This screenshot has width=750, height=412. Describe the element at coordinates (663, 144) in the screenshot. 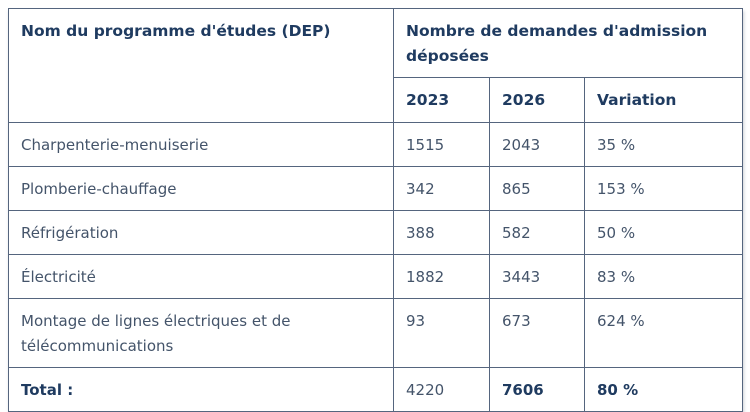

I see `variation-cell: 35 %` at that location.